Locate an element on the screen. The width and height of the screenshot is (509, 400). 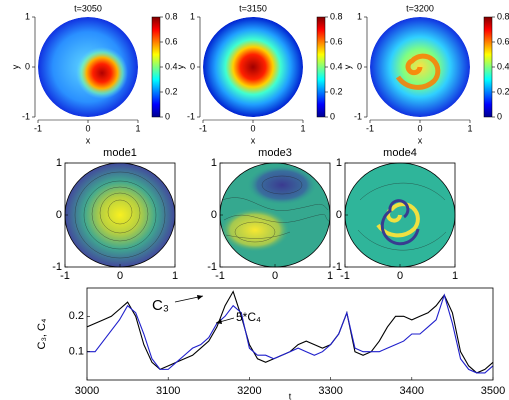
series-annotation: C₃ is located at coordinates (160, 305).